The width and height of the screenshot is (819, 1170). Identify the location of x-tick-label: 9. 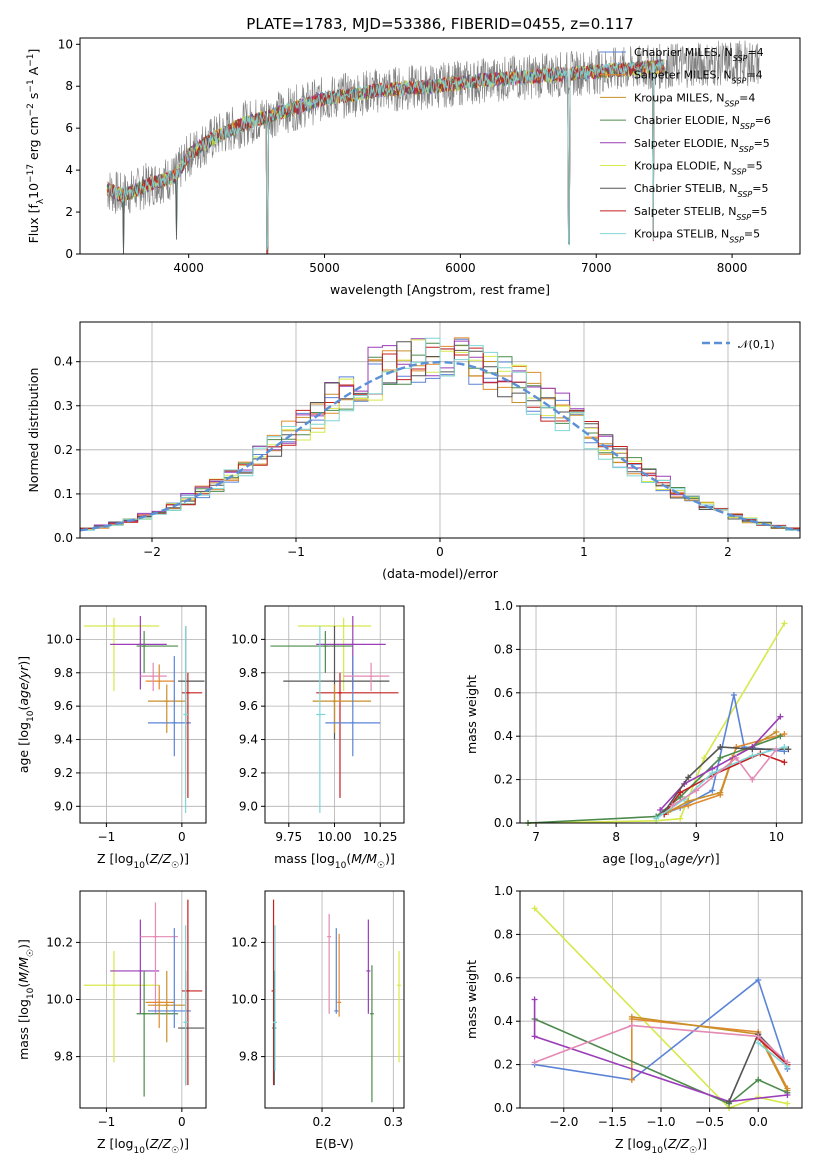
(696, 837).